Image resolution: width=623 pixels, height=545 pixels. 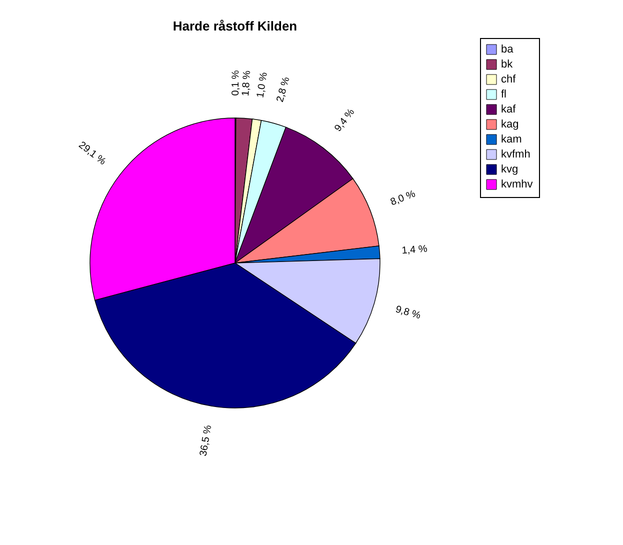 What do you see at coordinates (509, 170) in the screenshot?
I see `legend-label: kvg` at bounding box center [509, 170].